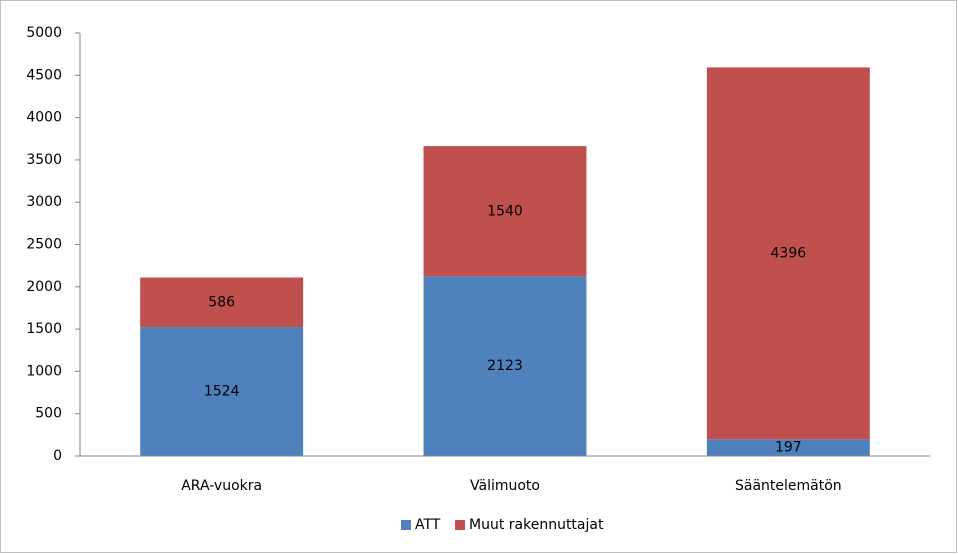 This screenshot has width=958, height=554. I want to click on data-label: 586, so click(221, 302).